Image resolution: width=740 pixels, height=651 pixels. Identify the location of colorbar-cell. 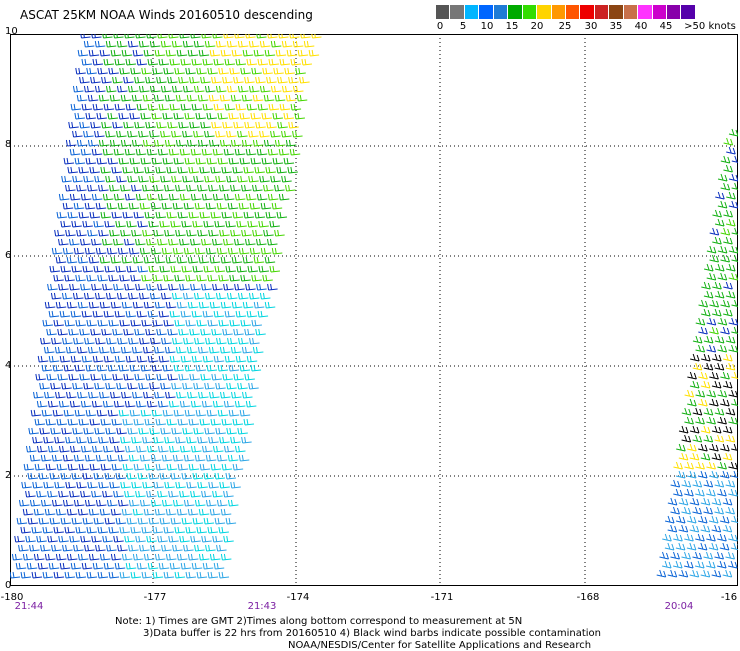
(602, 12).